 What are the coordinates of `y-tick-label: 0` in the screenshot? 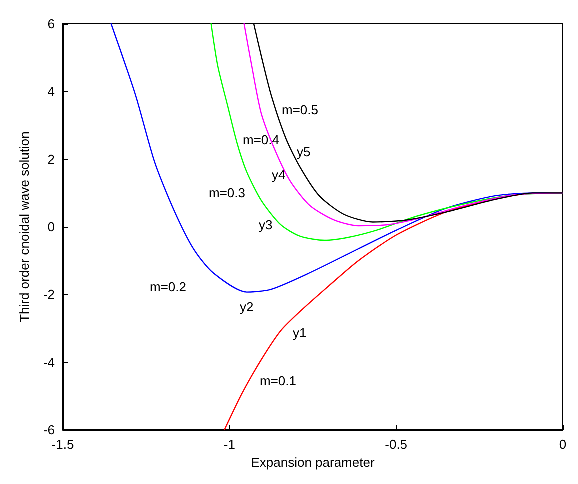 It's located at (51, 227).